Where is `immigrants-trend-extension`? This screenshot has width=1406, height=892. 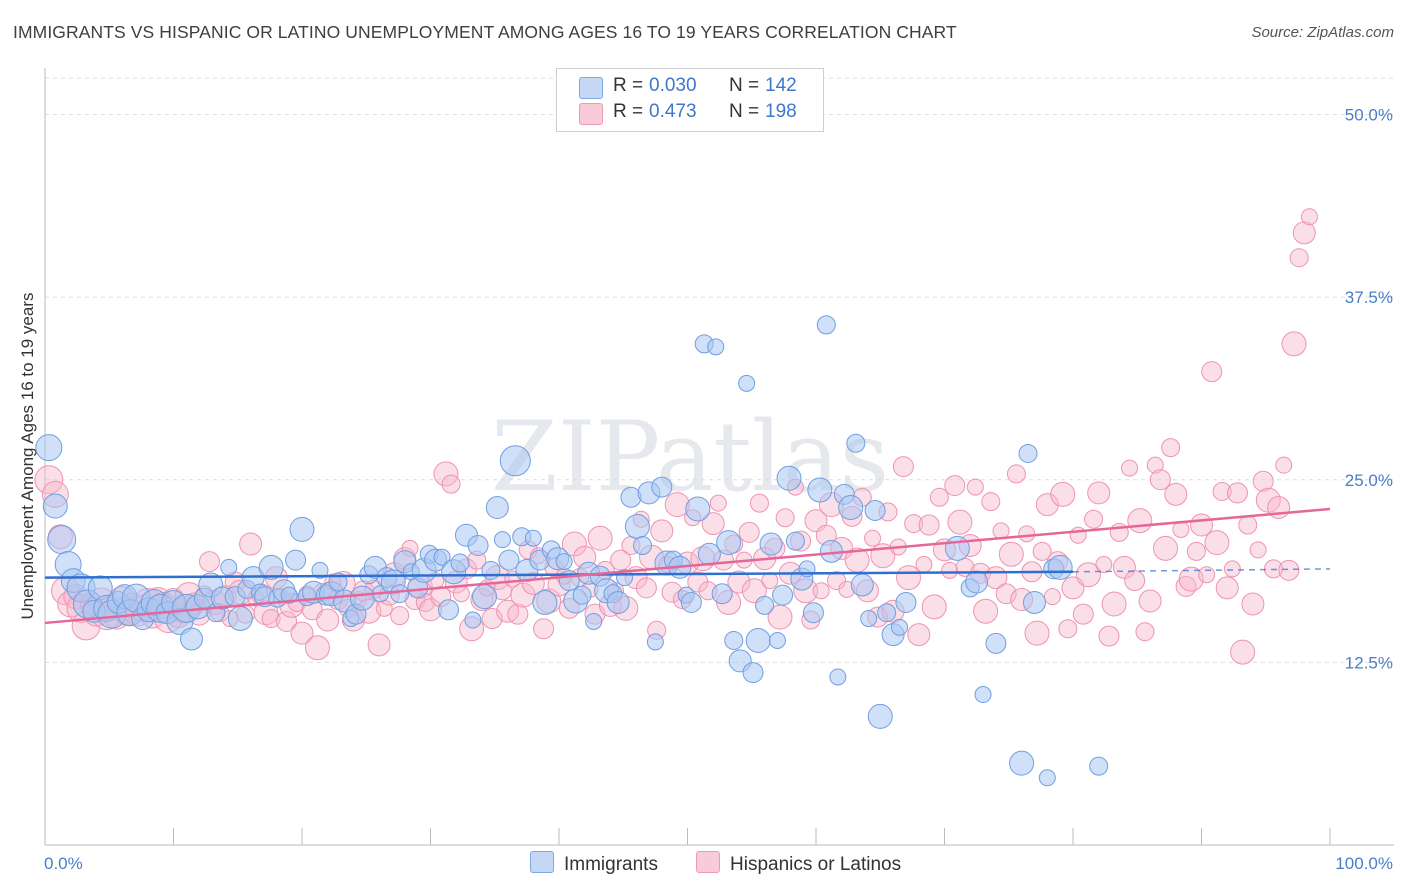
immigrants-trend-extension is located at coordinates (1201, 570).